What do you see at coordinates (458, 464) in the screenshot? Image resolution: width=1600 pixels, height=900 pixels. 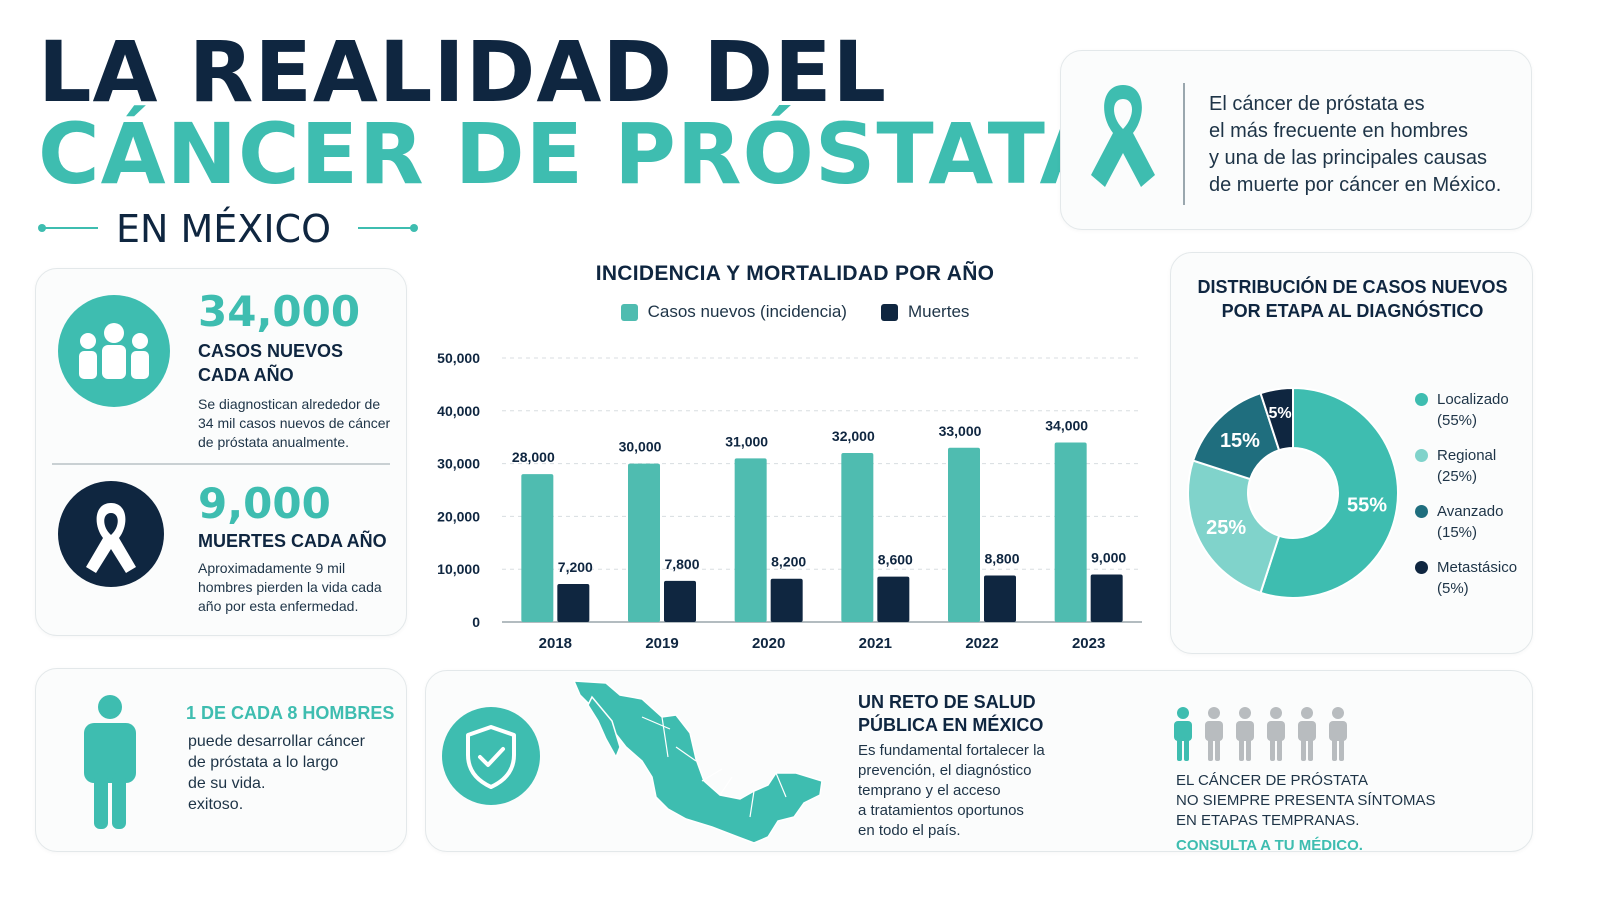 I see `y-tick-label: 30,000` at bounding box center [458, 464].